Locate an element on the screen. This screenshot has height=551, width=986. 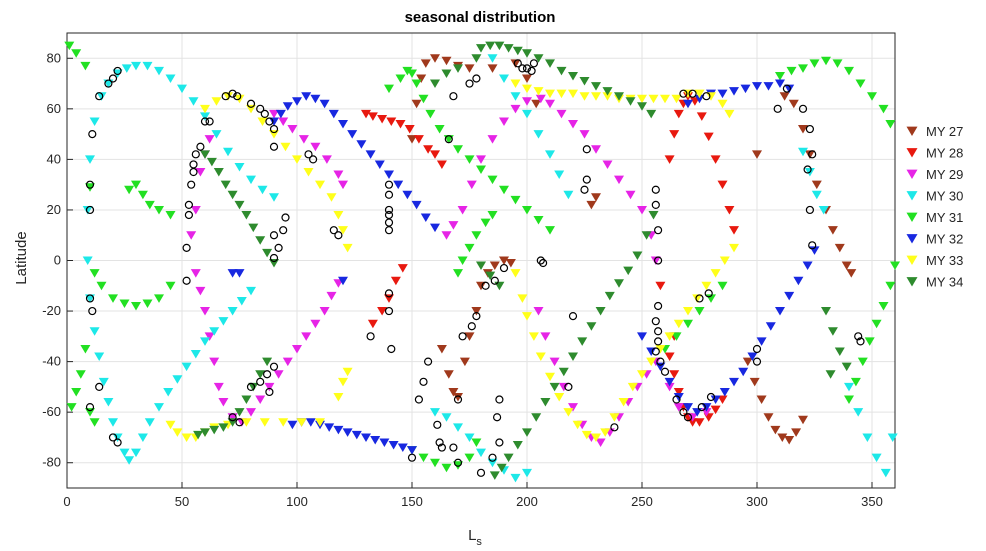
x-axis-ticks: 0 50 100 150 200 250 300 350 is located at coordinates (473, 495).